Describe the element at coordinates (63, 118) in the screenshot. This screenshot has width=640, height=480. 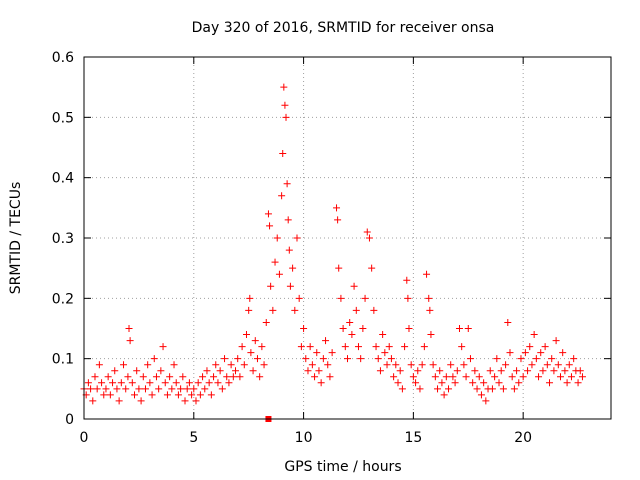
I see `y-tick-label: 0.5` at that location.